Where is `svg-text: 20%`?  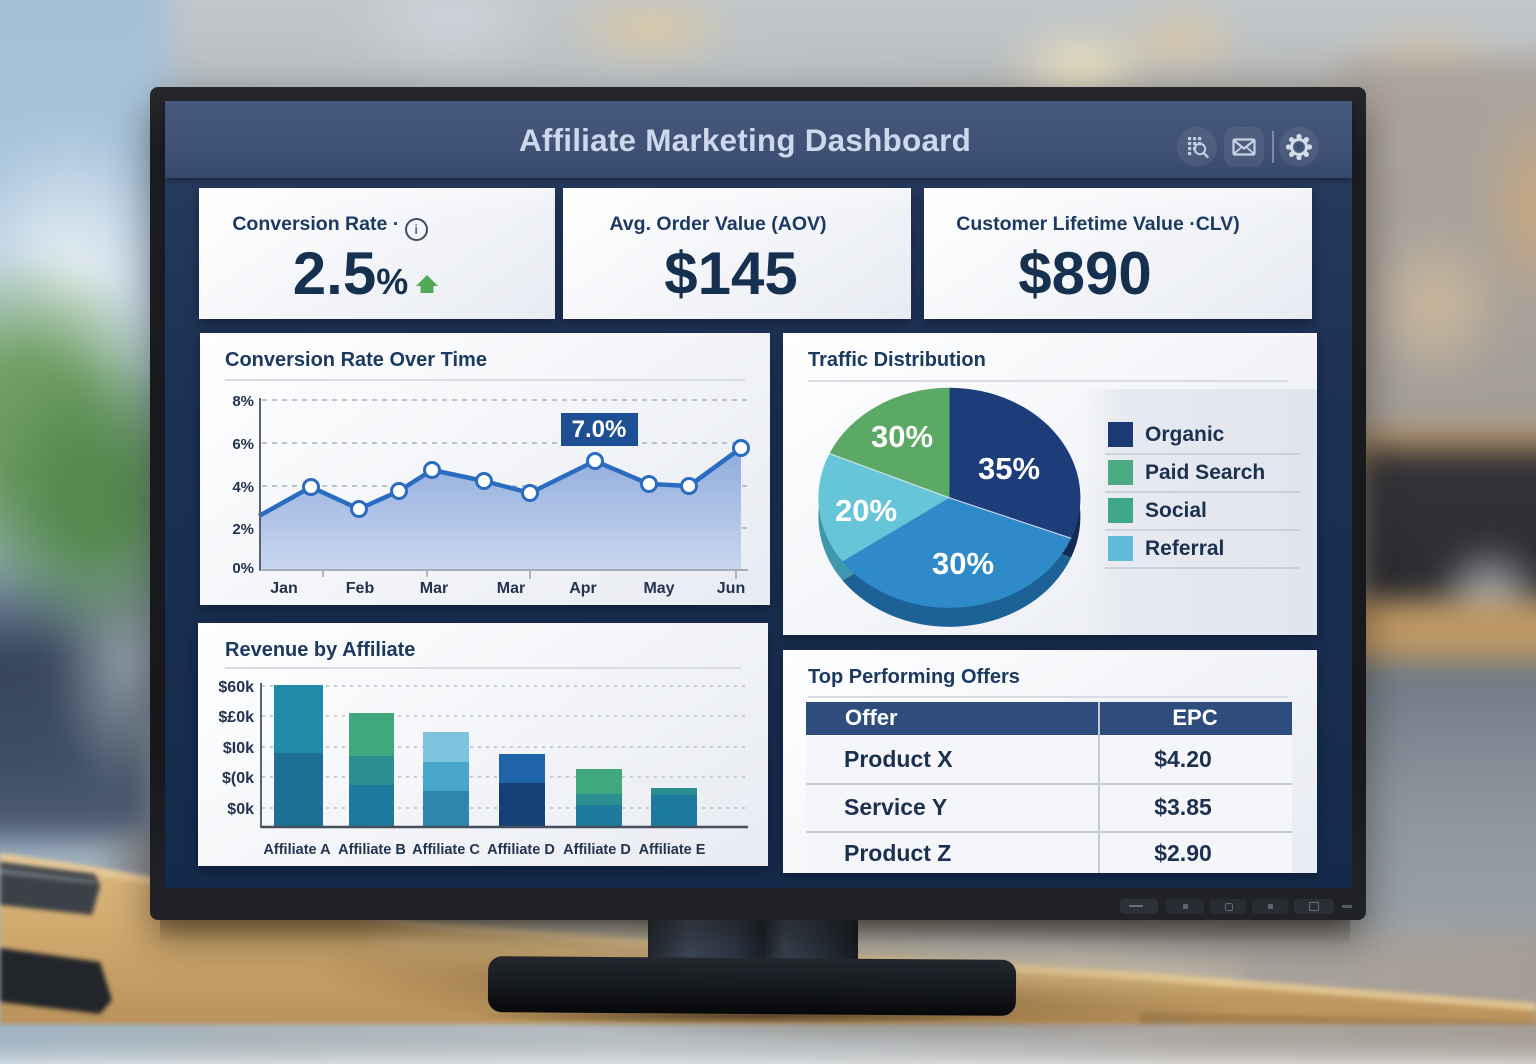
svg-text: 20% is located at coordinates (866, 510).